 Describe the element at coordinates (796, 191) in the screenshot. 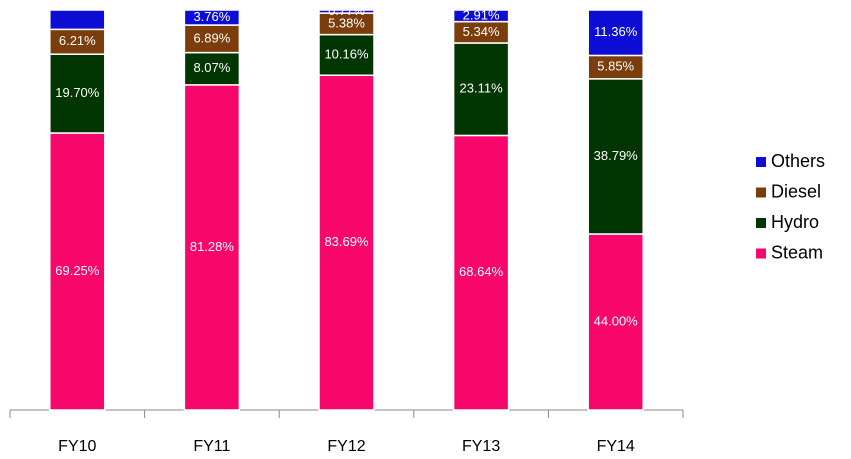

I see `legend-label: Diesel` at that location.